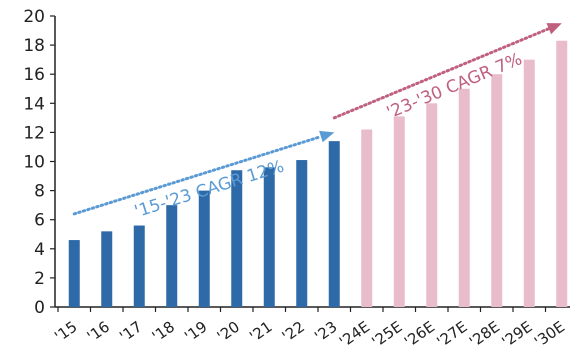 The height and width of the screenshot is (355, 573). Describe the element at coordinates (39, 192) in the screenshot. I see `y-tick-label: 8` at that location.